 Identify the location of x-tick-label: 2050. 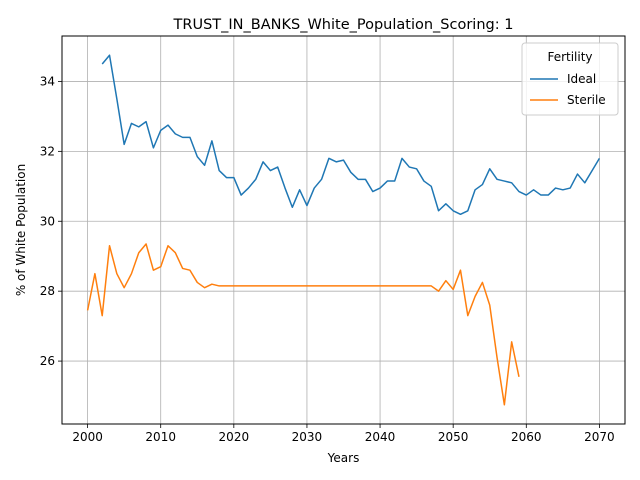
(453, 437).